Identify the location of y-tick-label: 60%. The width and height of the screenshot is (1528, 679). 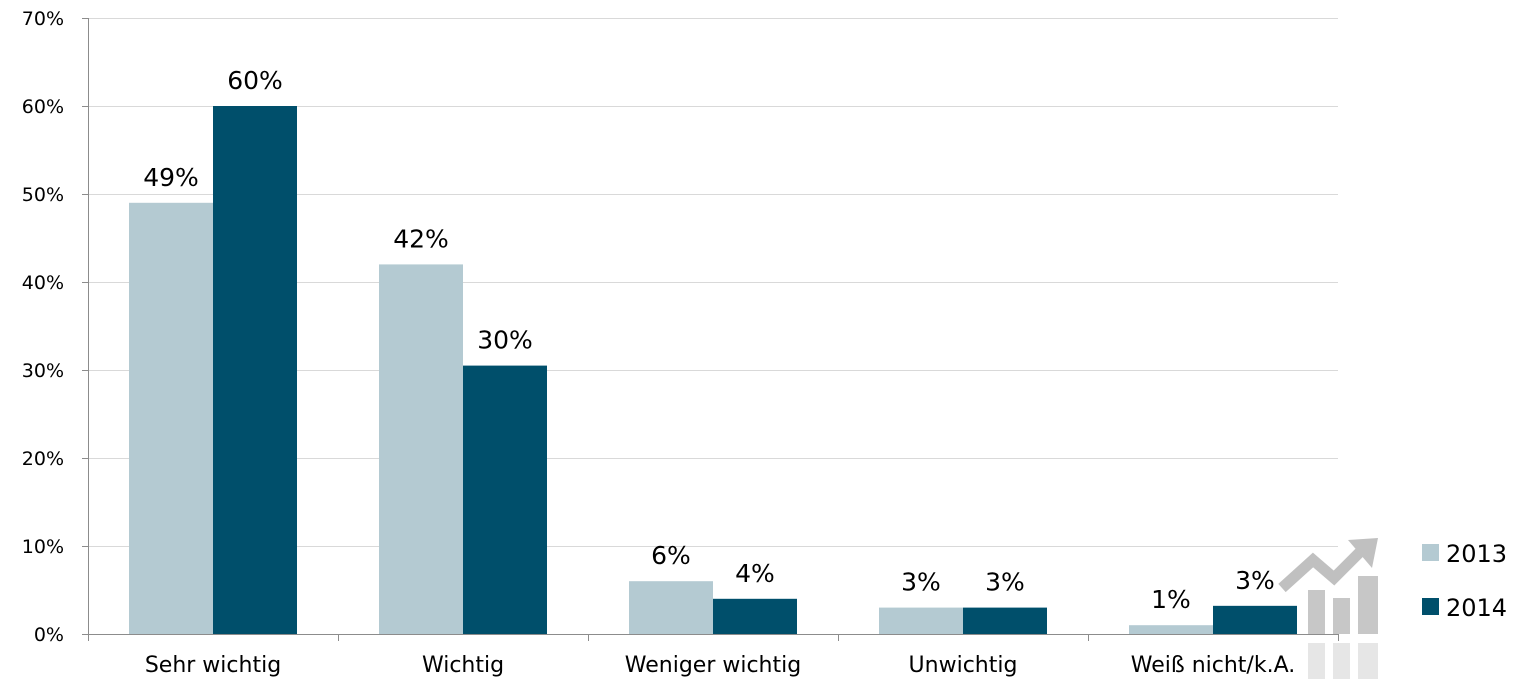
(43, 107).